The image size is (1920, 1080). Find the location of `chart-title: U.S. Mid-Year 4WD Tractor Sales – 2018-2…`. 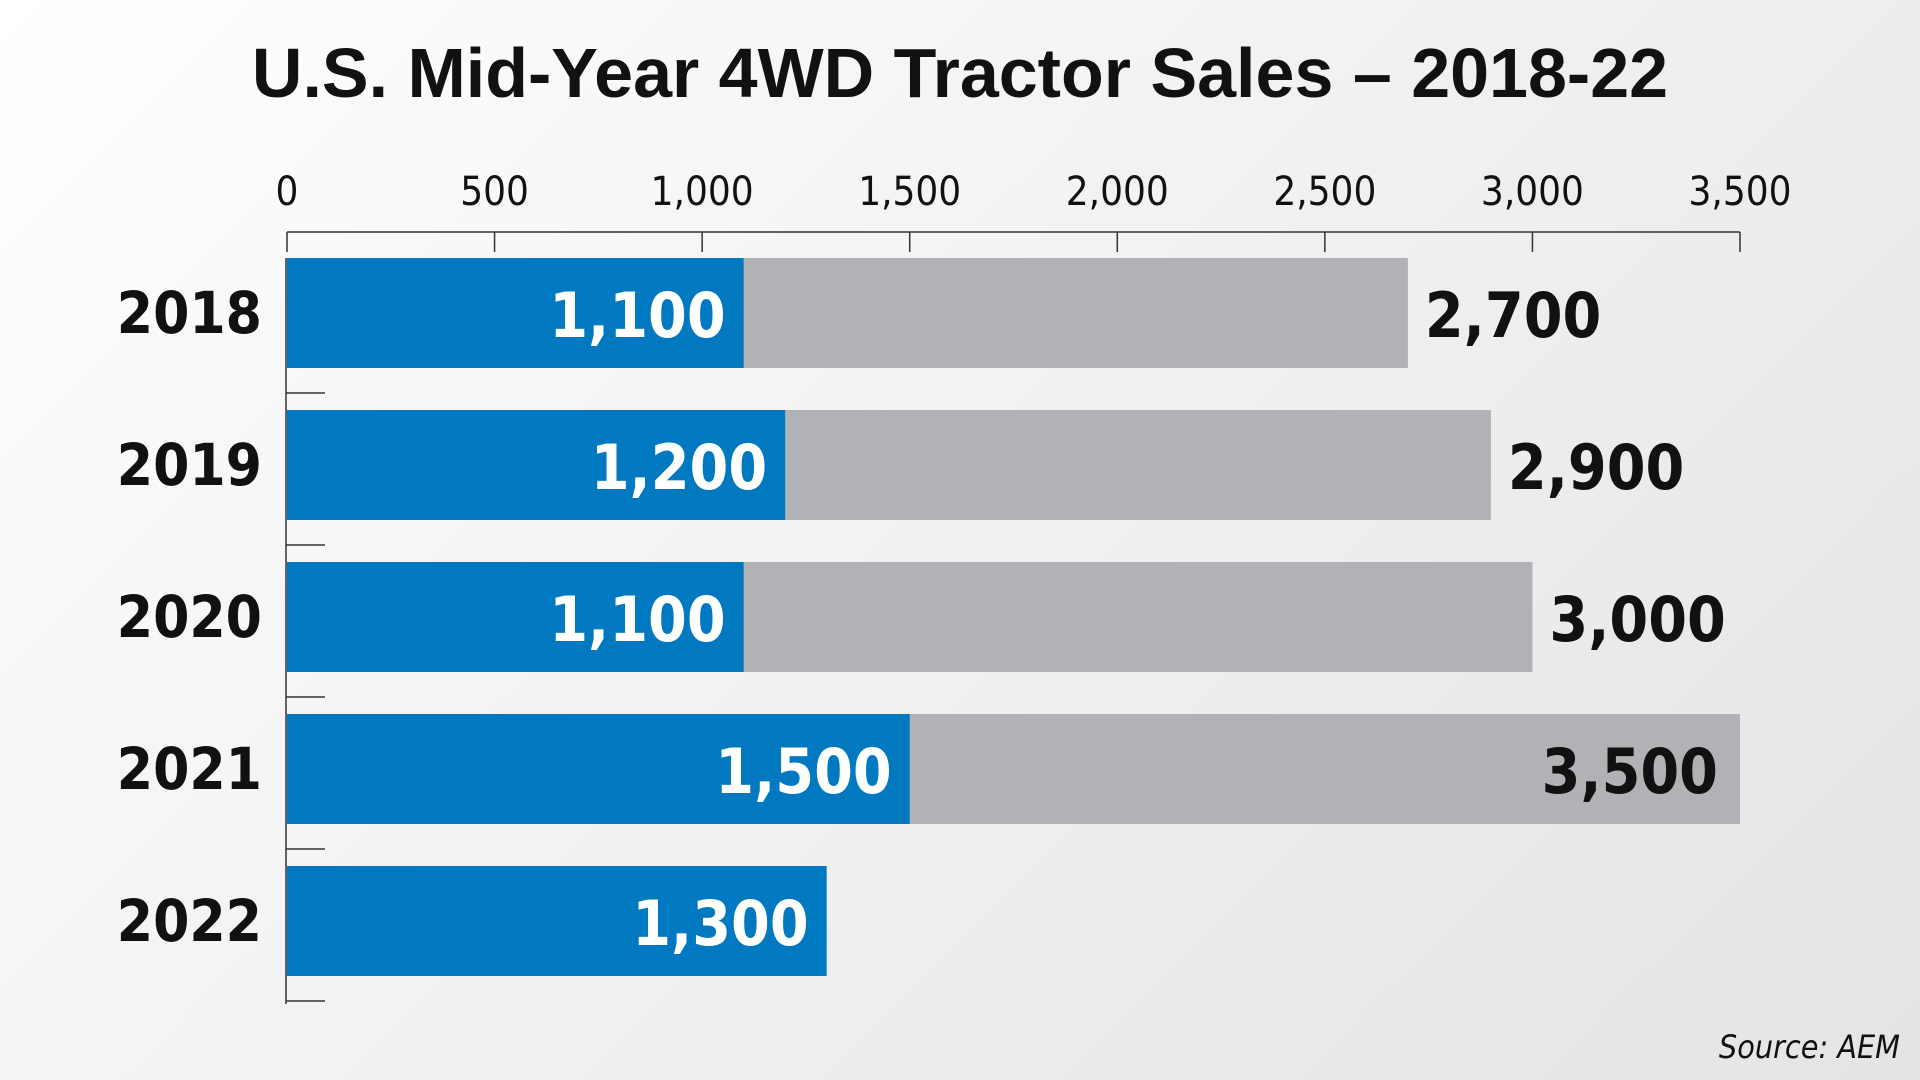

chart-title: U.S. Mid-Year 4WD Tractor Sales – 2018-2… is located at coordinates (960, 73).